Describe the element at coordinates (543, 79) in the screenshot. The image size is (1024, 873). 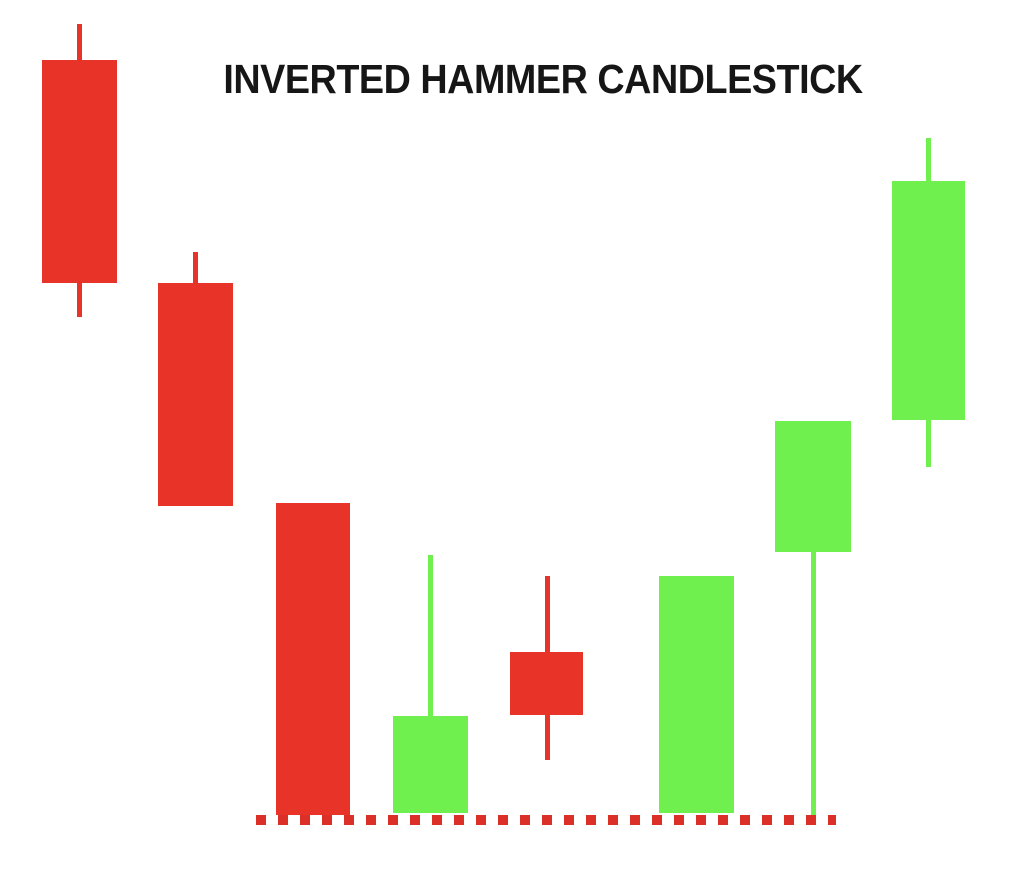
I see `chart-title: INVERTED HAMMER CANDLESTICK` at that location.